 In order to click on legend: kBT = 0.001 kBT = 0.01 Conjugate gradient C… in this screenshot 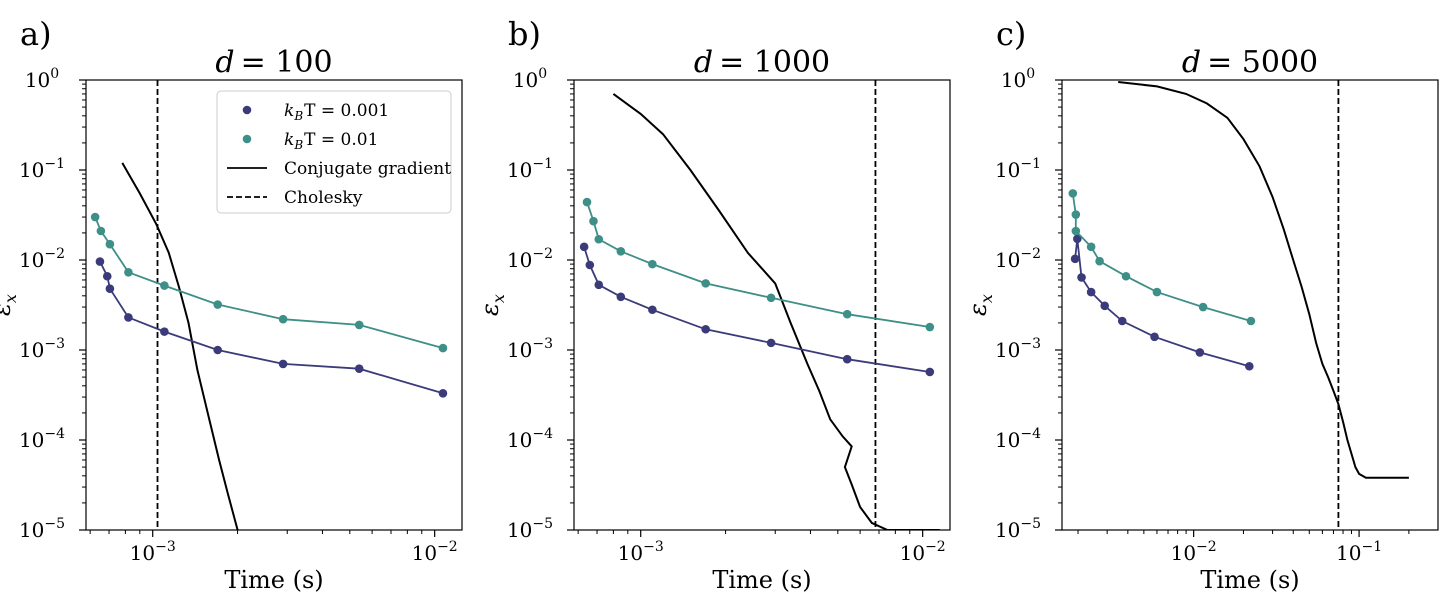, I will do `click(334, 152)`.